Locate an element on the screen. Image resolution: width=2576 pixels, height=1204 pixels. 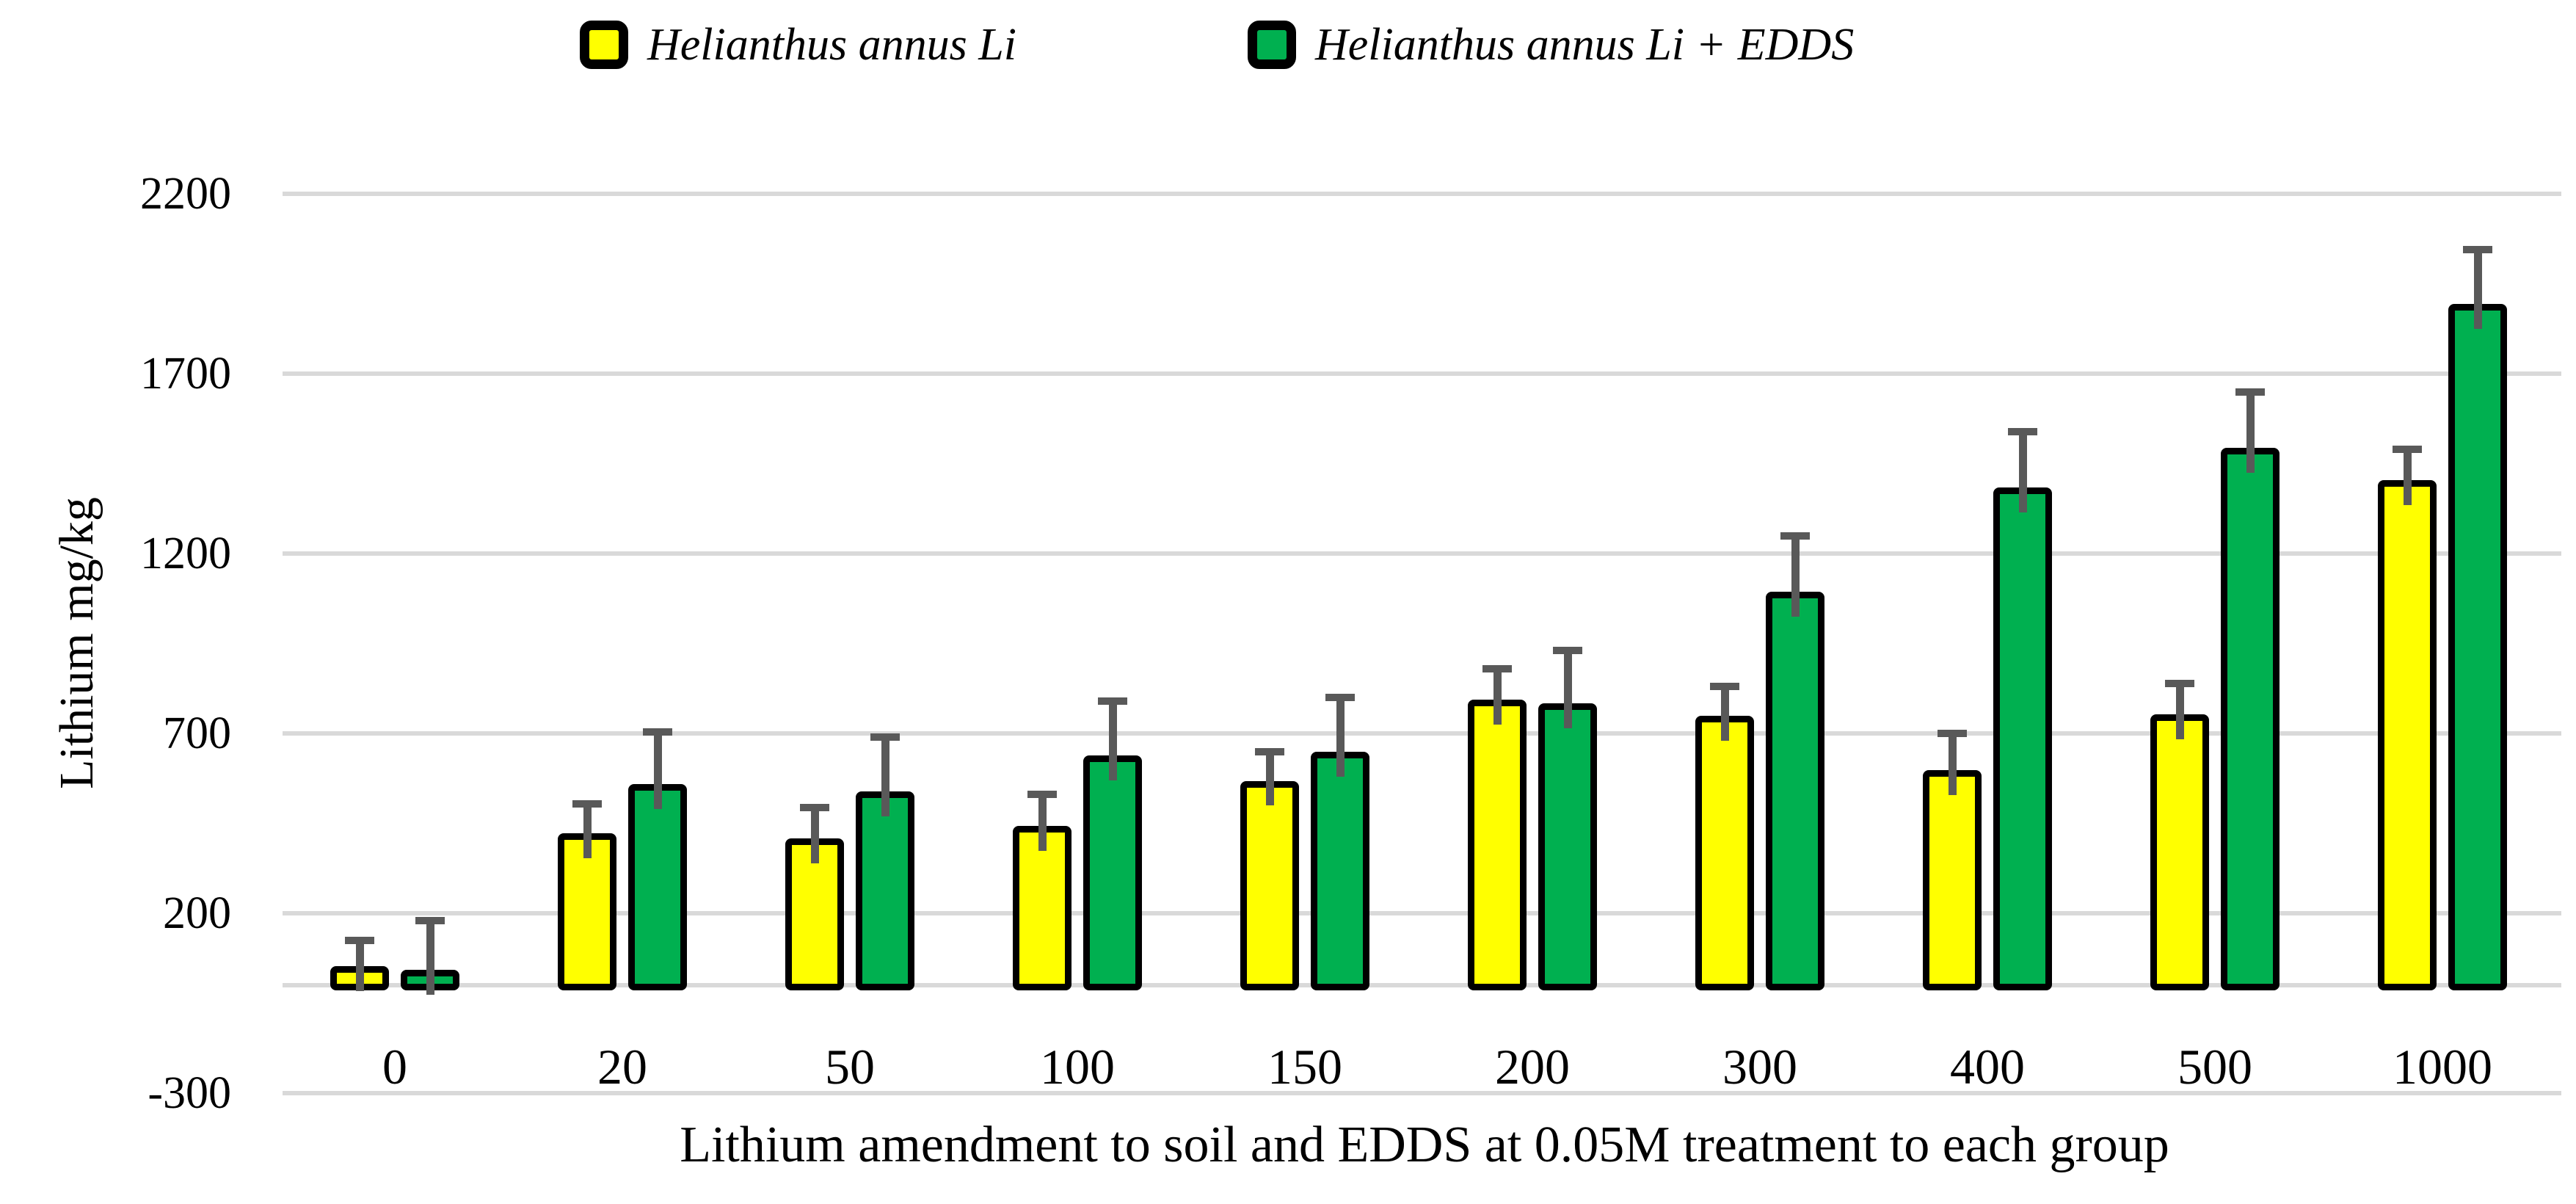
x-category-label: 0 is located at coordinates (394, 1067).